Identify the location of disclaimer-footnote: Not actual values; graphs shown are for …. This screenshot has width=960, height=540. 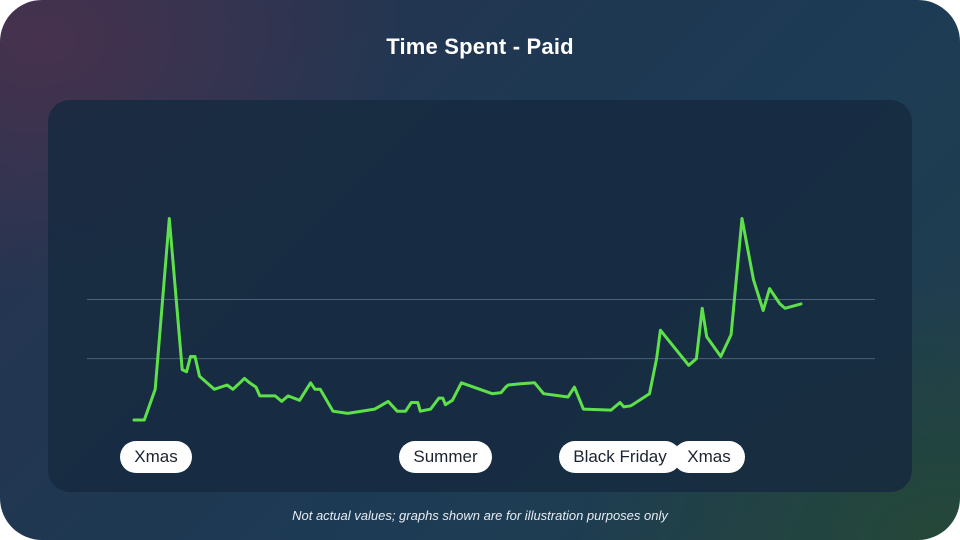
(480, 515).